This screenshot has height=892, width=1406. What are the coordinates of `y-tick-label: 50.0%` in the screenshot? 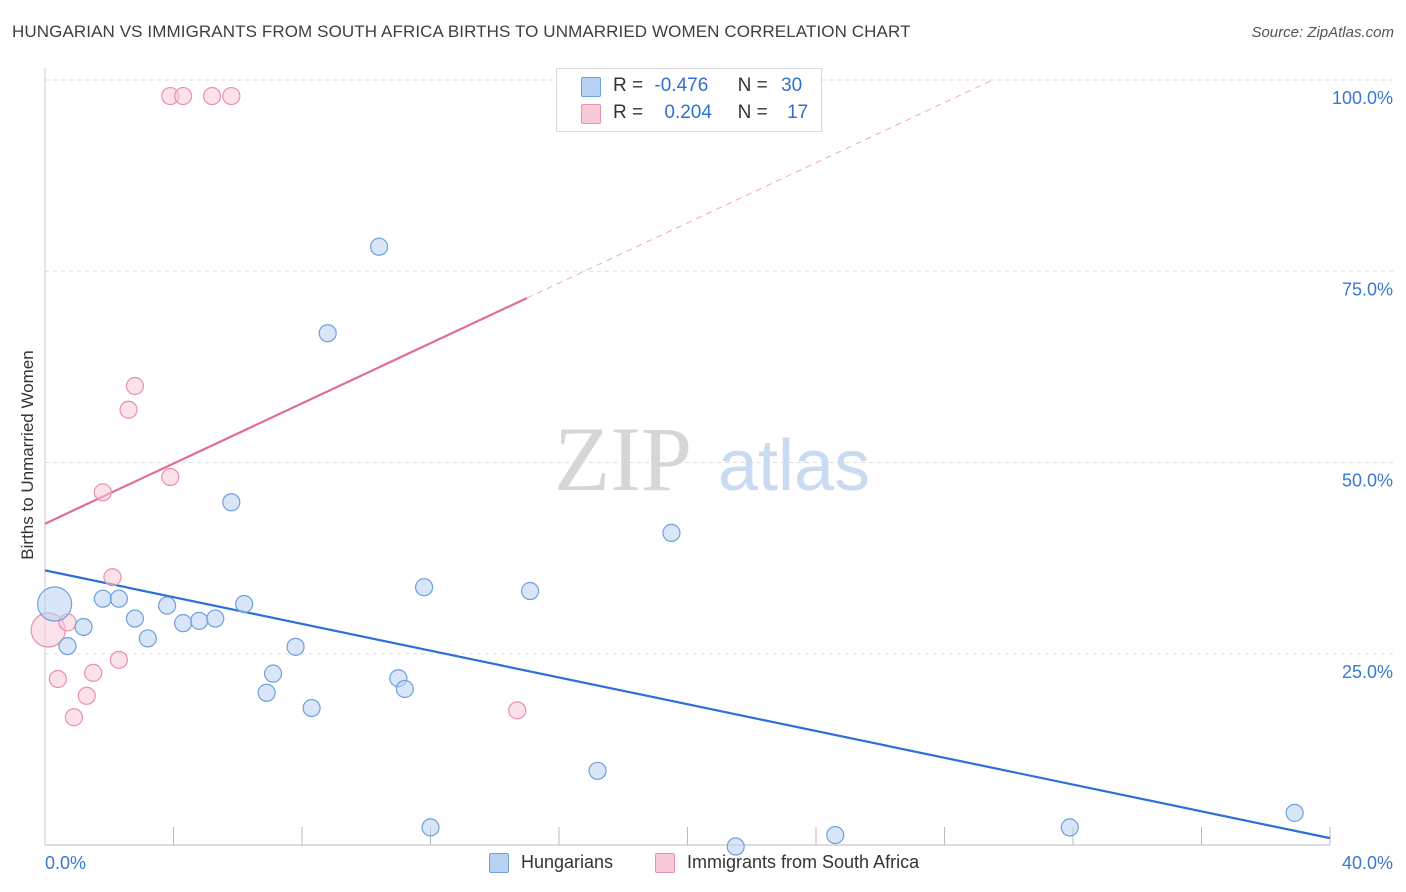 It's located at (1367, 481).